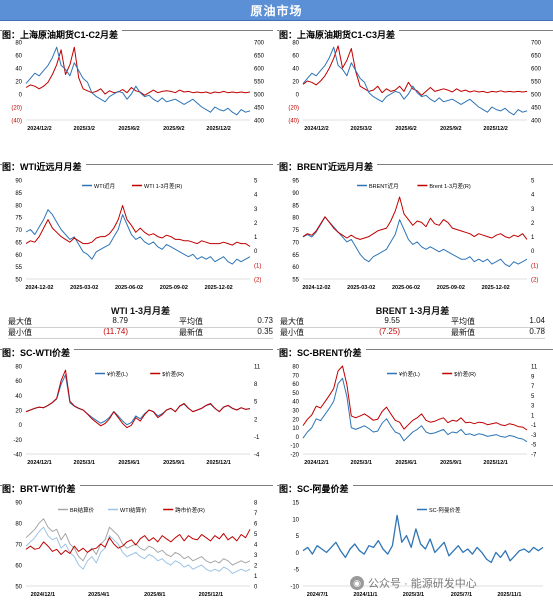 This screenshot has width=553, height=614. Describe the element at coordinates (257, 368) in the screenshot. I see `right-tick-label: 11` at that location.